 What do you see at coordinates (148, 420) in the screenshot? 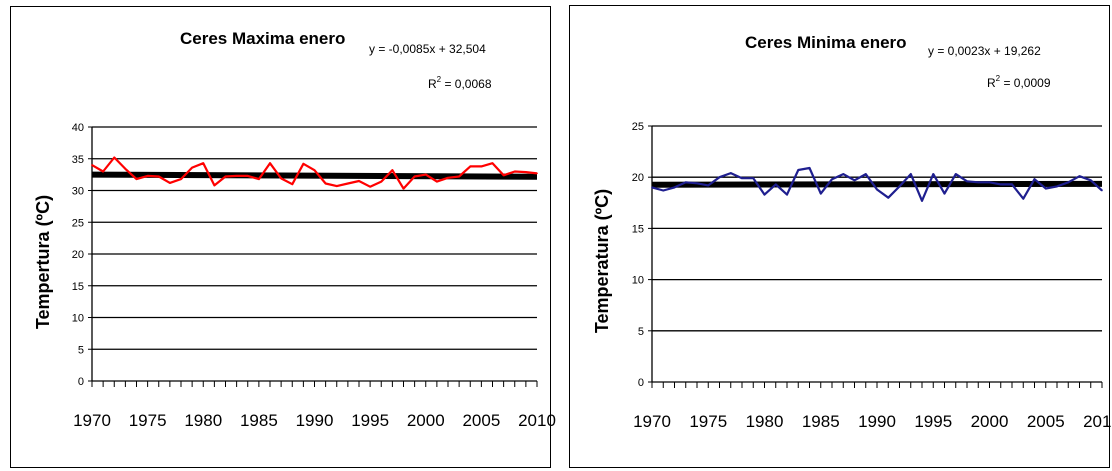
I see `x-tick-label: 1975` at bounding box center [148, 420].